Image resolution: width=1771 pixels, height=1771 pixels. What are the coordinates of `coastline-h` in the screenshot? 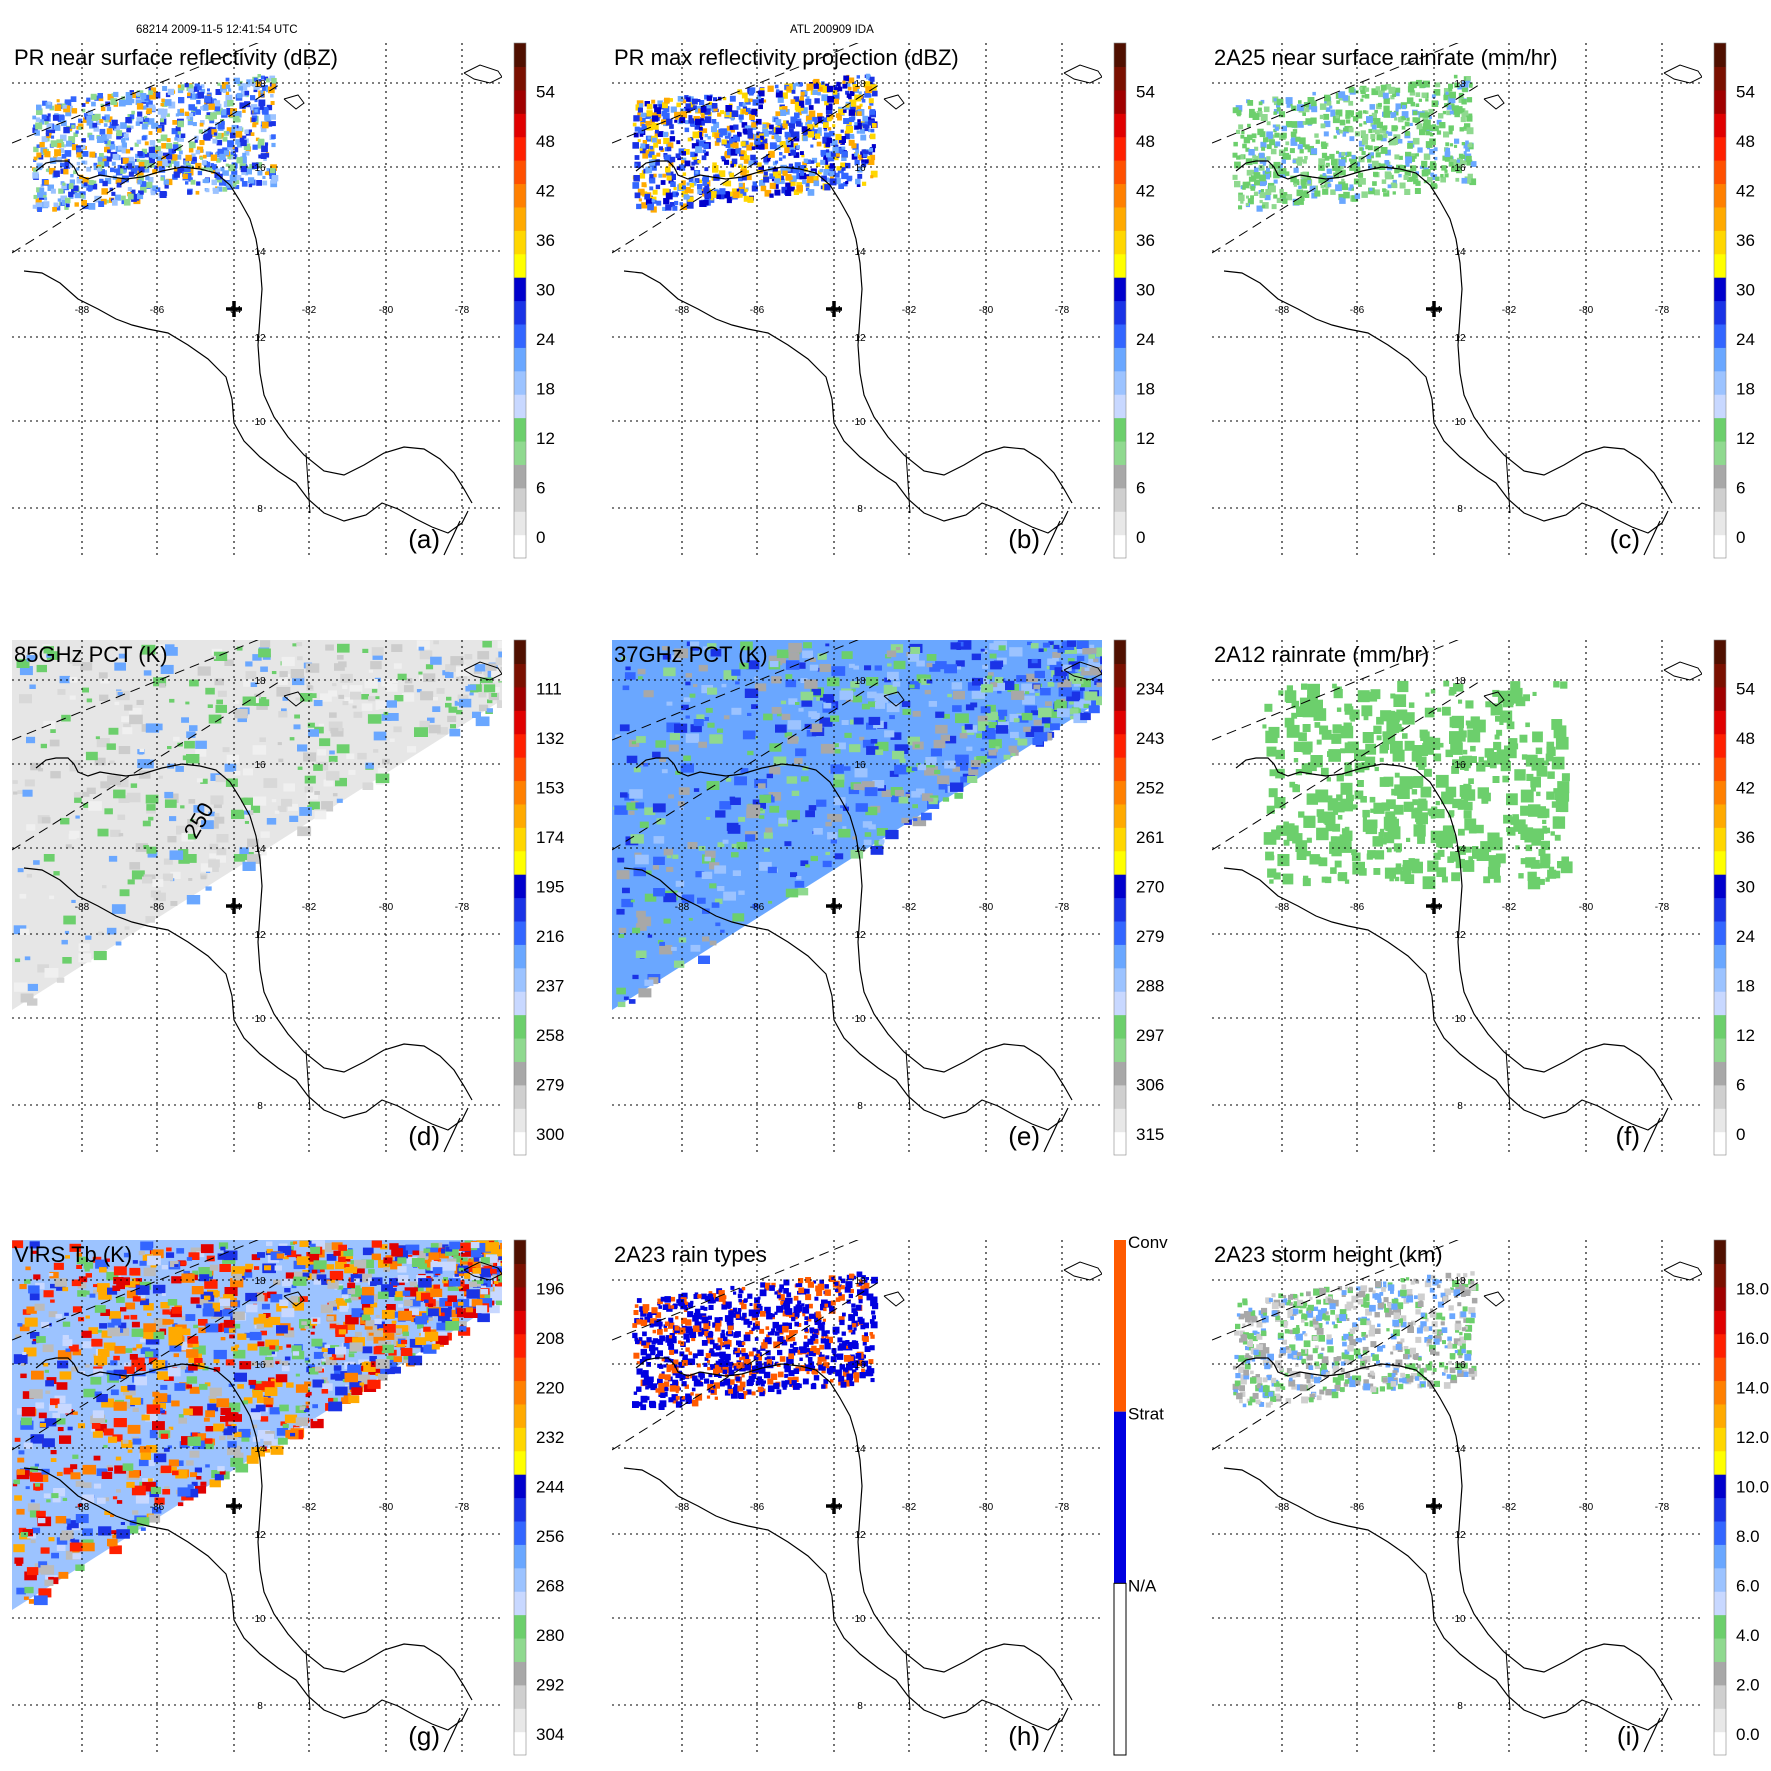 It's located at (862, 1496).